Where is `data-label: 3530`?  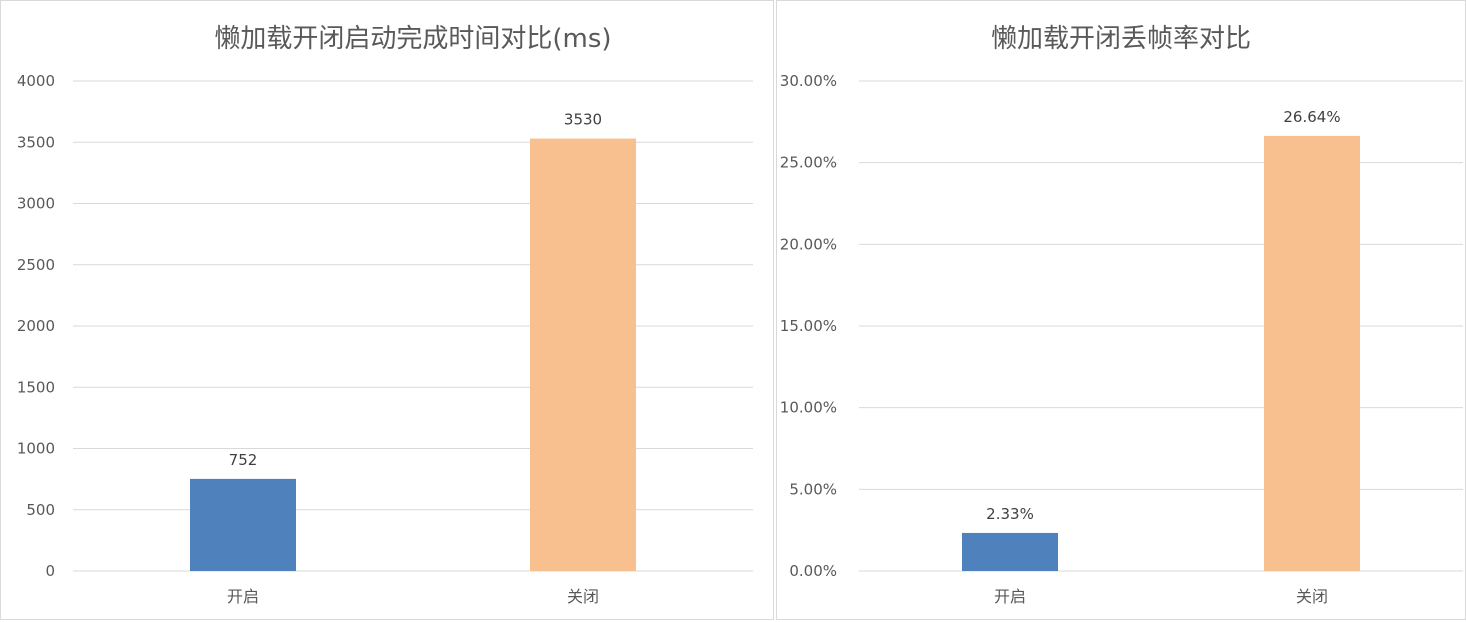
data-label: 3530 is located at coordinates (583, 120).